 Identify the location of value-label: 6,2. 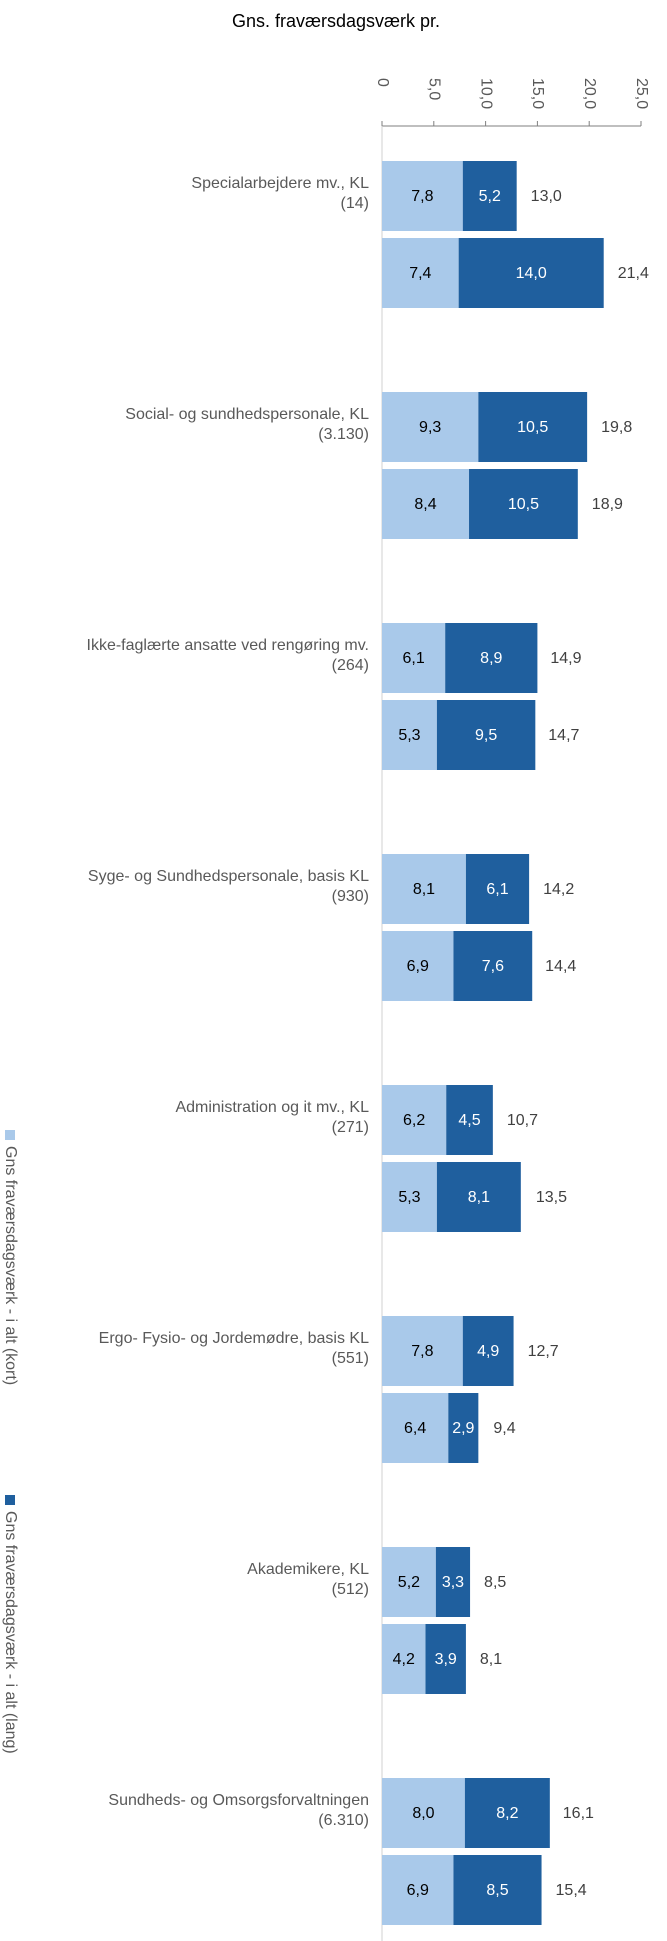
(414, 1120).